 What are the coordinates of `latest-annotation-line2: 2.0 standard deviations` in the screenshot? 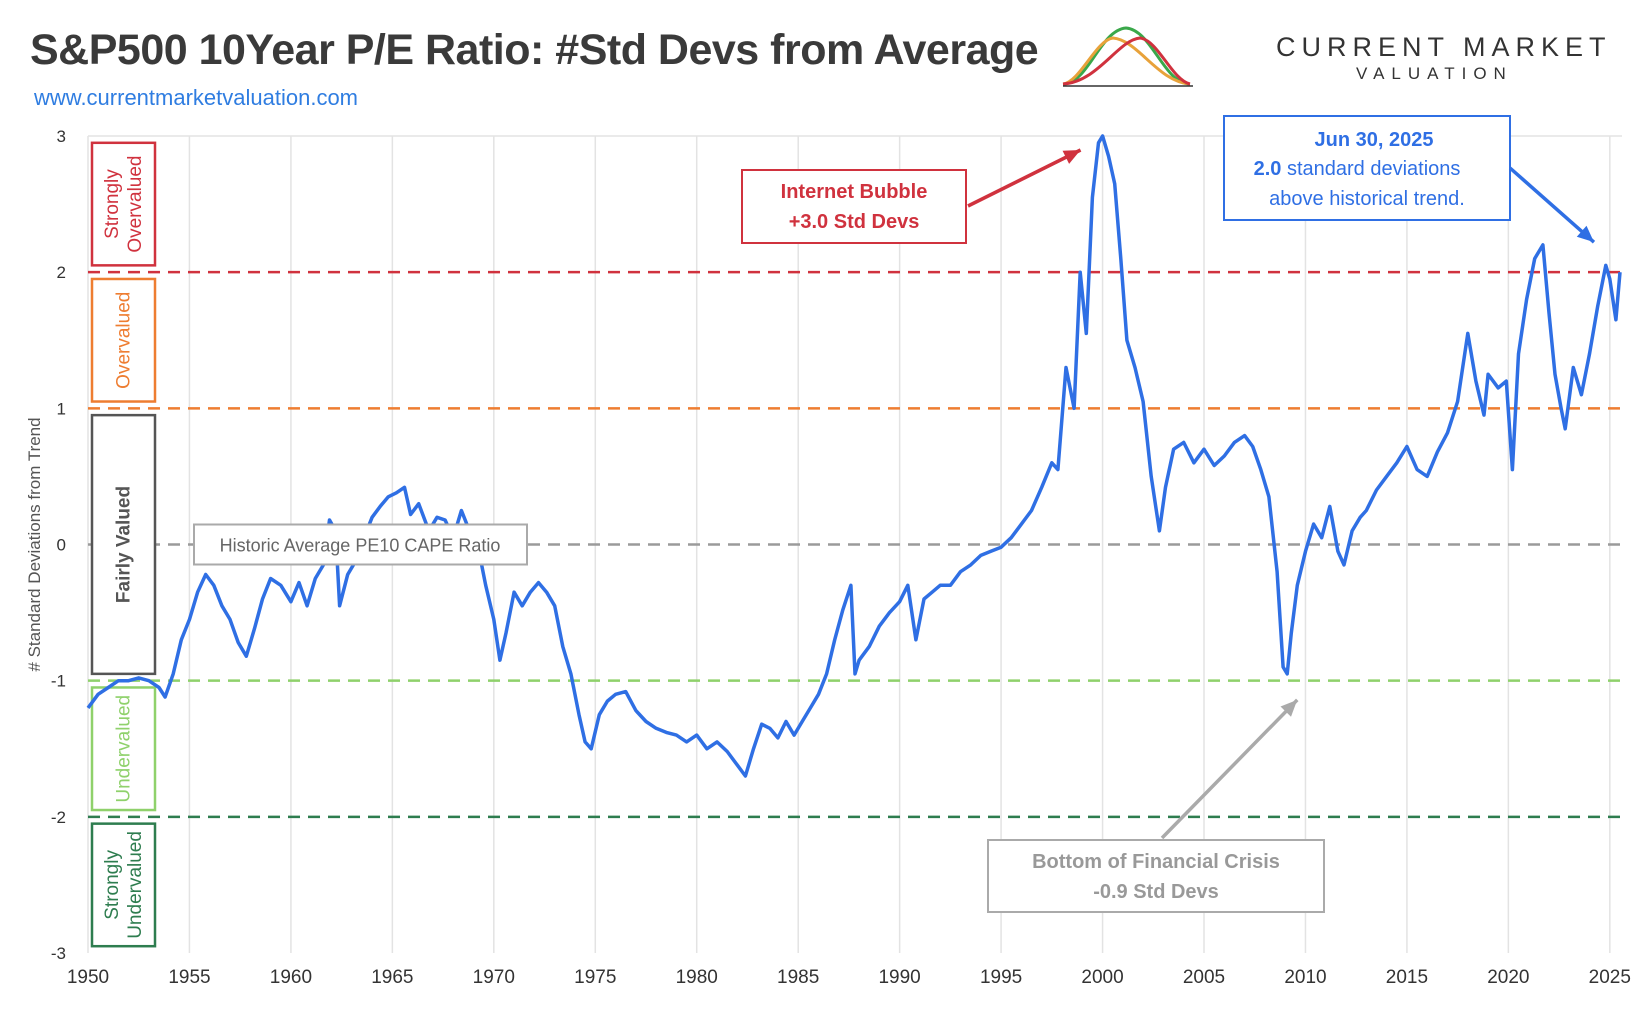 It's located at (1357, 169).